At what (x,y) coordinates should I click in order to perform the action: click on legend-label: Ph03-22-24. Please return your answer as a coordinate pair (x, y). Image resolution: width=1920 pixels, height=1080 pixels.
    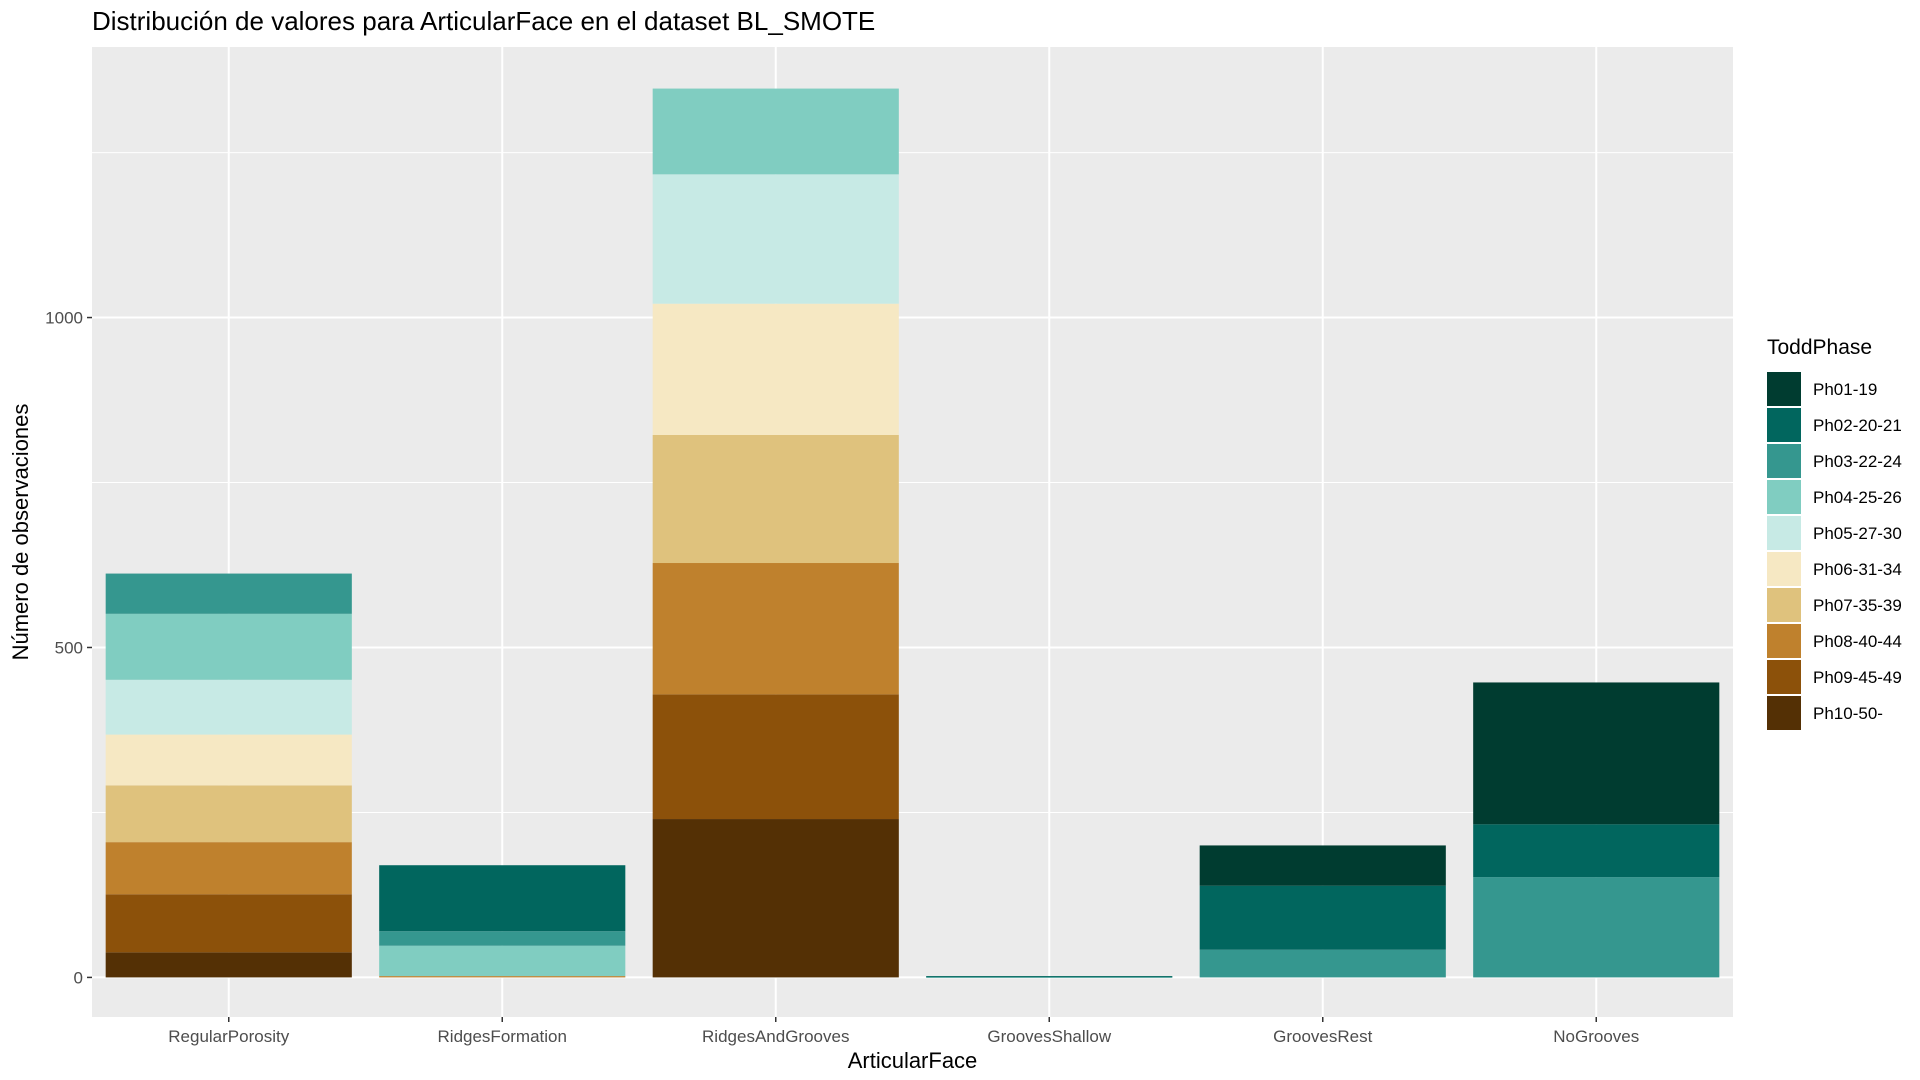
    Looking at the image, I should click on (1857, 461).